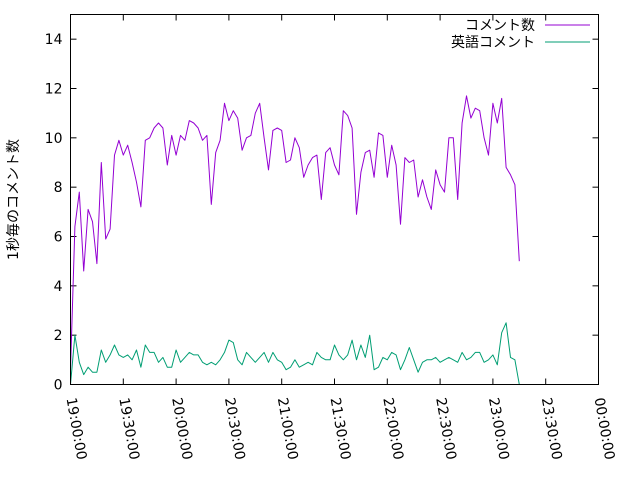 The width and height of the screenshot is (640, 480). Describe the element at coordinates (54, 40) in the screenshot. I see `y-tick-label: 14` at that location.